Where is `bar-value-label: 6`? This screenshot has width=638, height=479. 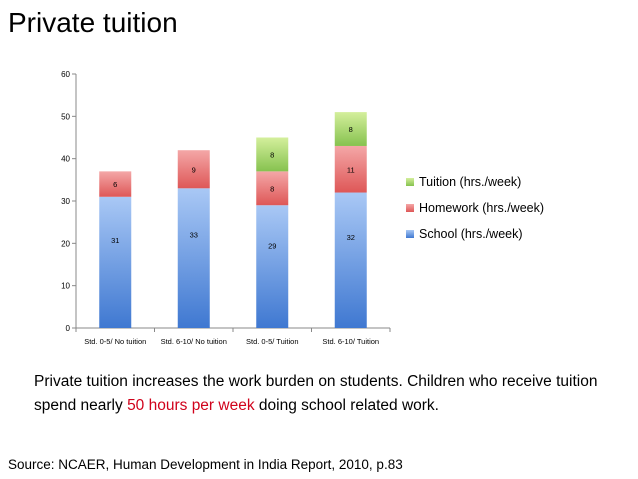
bar-value-label: 6 is located at coordinates (115, 184).